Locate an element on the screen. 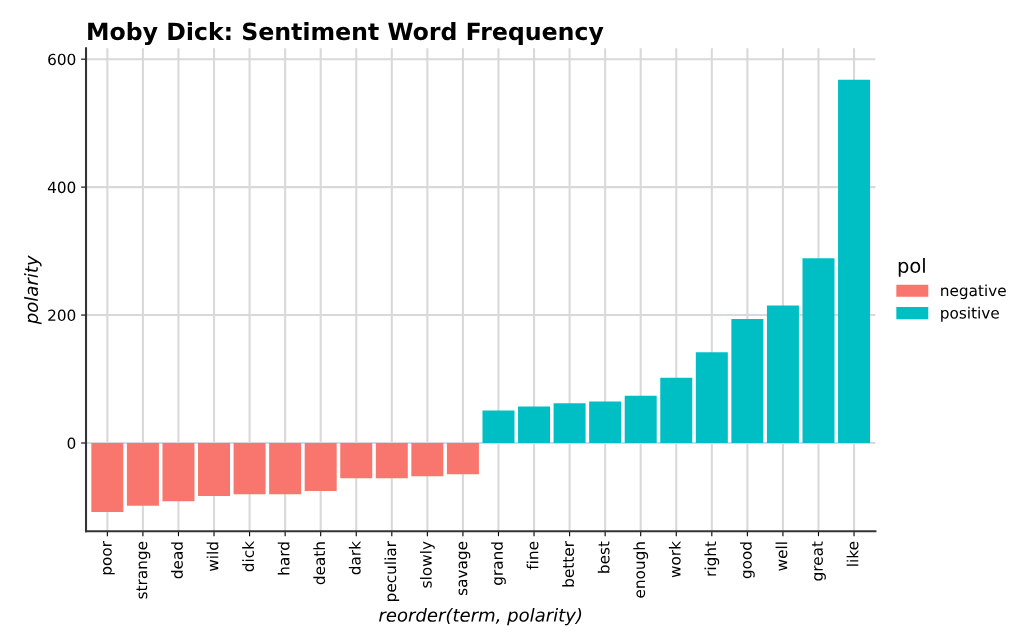 Image resolution: width=1012 pixels, height=644 pixels. x-tick-label: death is located at coordinates (319, 563).